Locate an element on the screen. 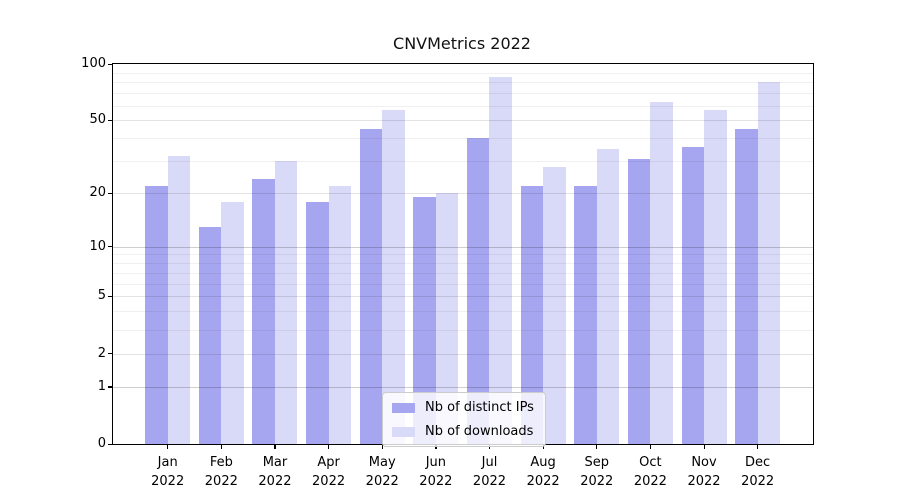 This screenshot has width=900, height=500. legend-label-distinct-ips: Nb of distinct IPs is located at coordinates (479, 407).